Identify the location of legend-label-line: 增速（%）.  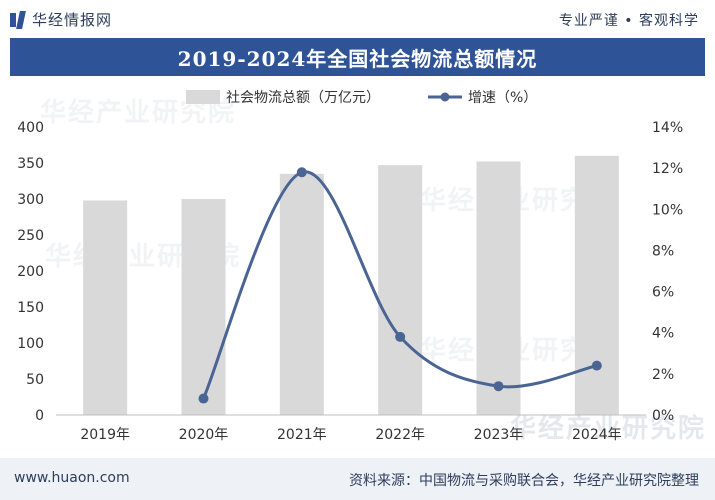
(502, 98).